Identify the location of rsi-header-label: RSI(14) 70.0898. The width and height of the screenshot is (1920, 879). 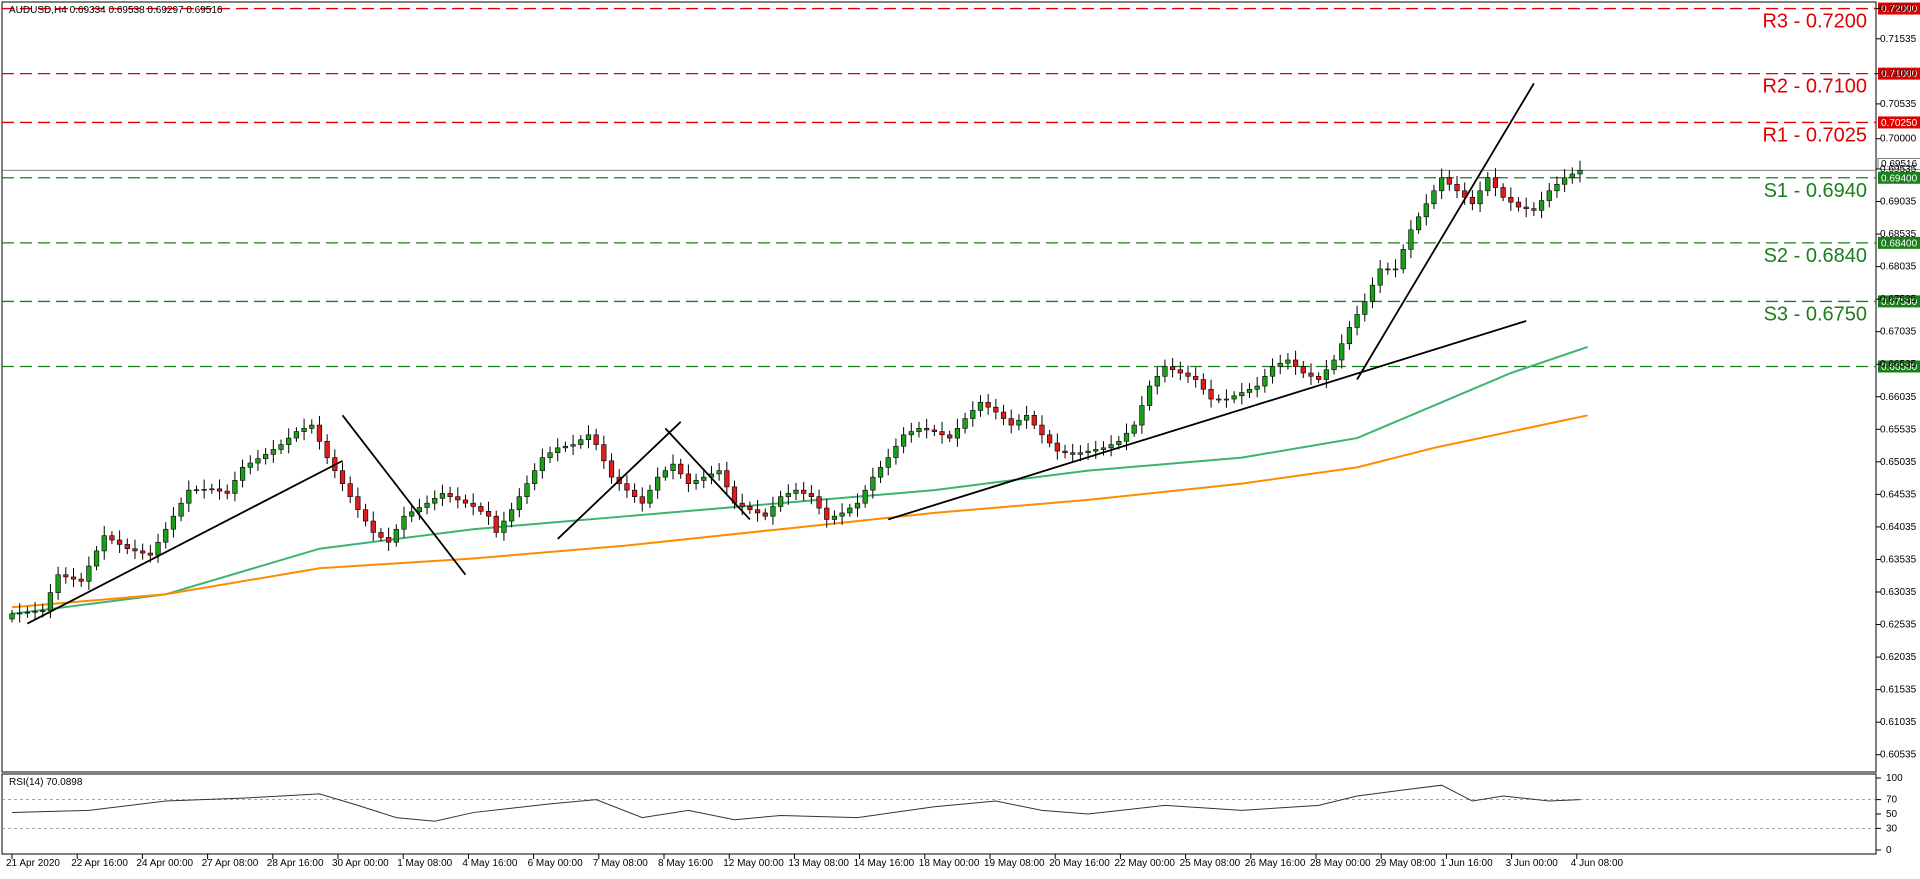
(46, 782).